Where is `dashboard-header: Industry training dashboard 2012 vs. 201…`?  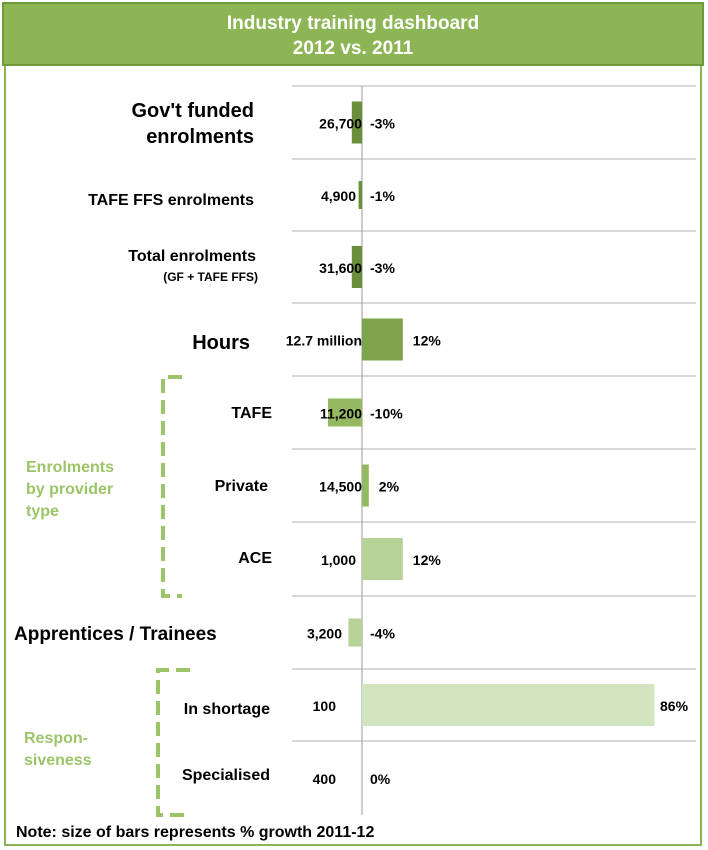 dashboard-header: Industry training dashboard 2012 vs. 201… is located at coordinates (353, 34).